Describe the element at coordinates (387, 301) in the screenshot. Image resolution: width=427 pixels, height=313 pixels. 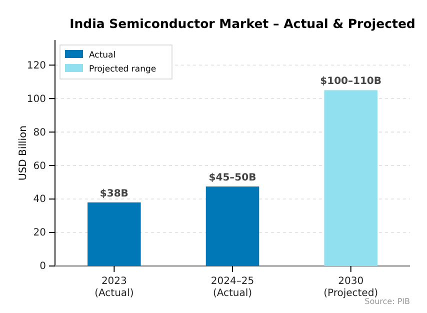
I see `source-note: Source: PIB` at that location.